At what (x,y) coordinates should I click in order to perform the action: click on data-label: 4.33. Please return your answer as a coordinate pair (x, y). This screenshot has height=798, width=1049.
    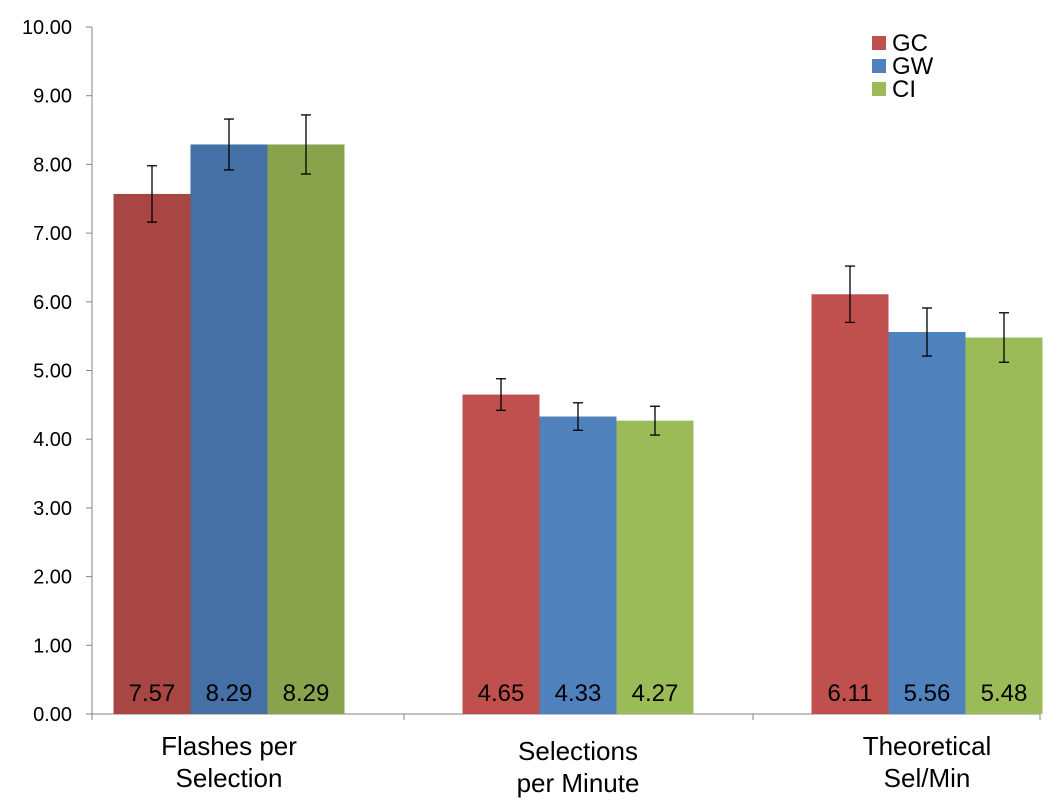
    Looking at the image, I should click on (578, 693).